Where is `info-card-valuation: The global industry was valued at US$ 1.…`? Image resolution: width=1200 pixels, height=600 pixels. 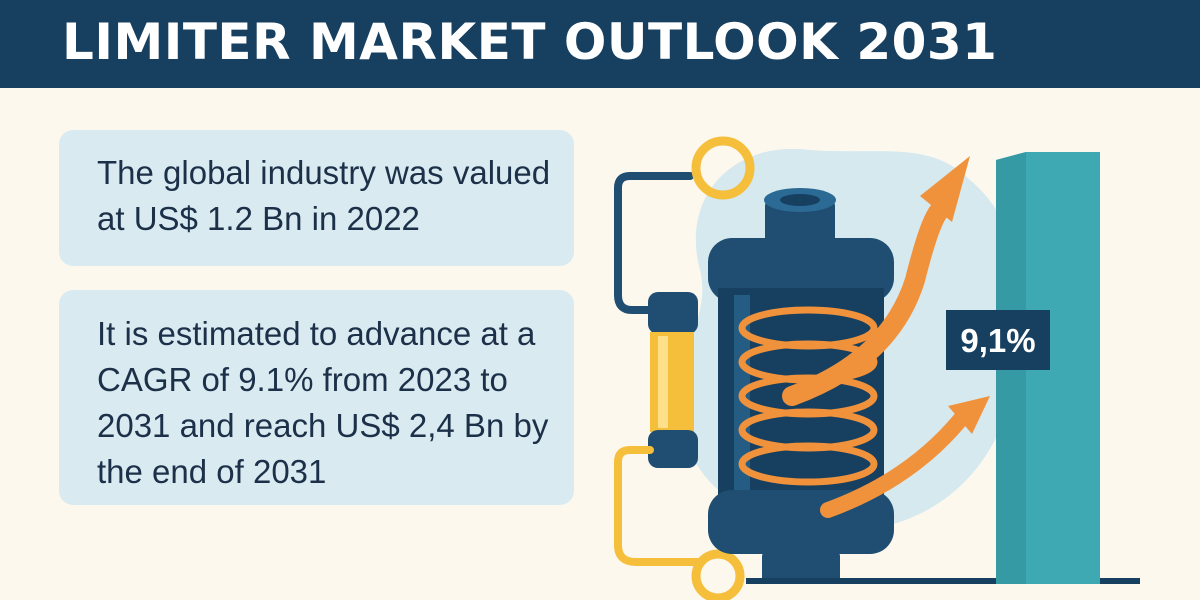 info-card-valuation: The global industry was valued at US$ 1.… is located at coordinates (316, 198).